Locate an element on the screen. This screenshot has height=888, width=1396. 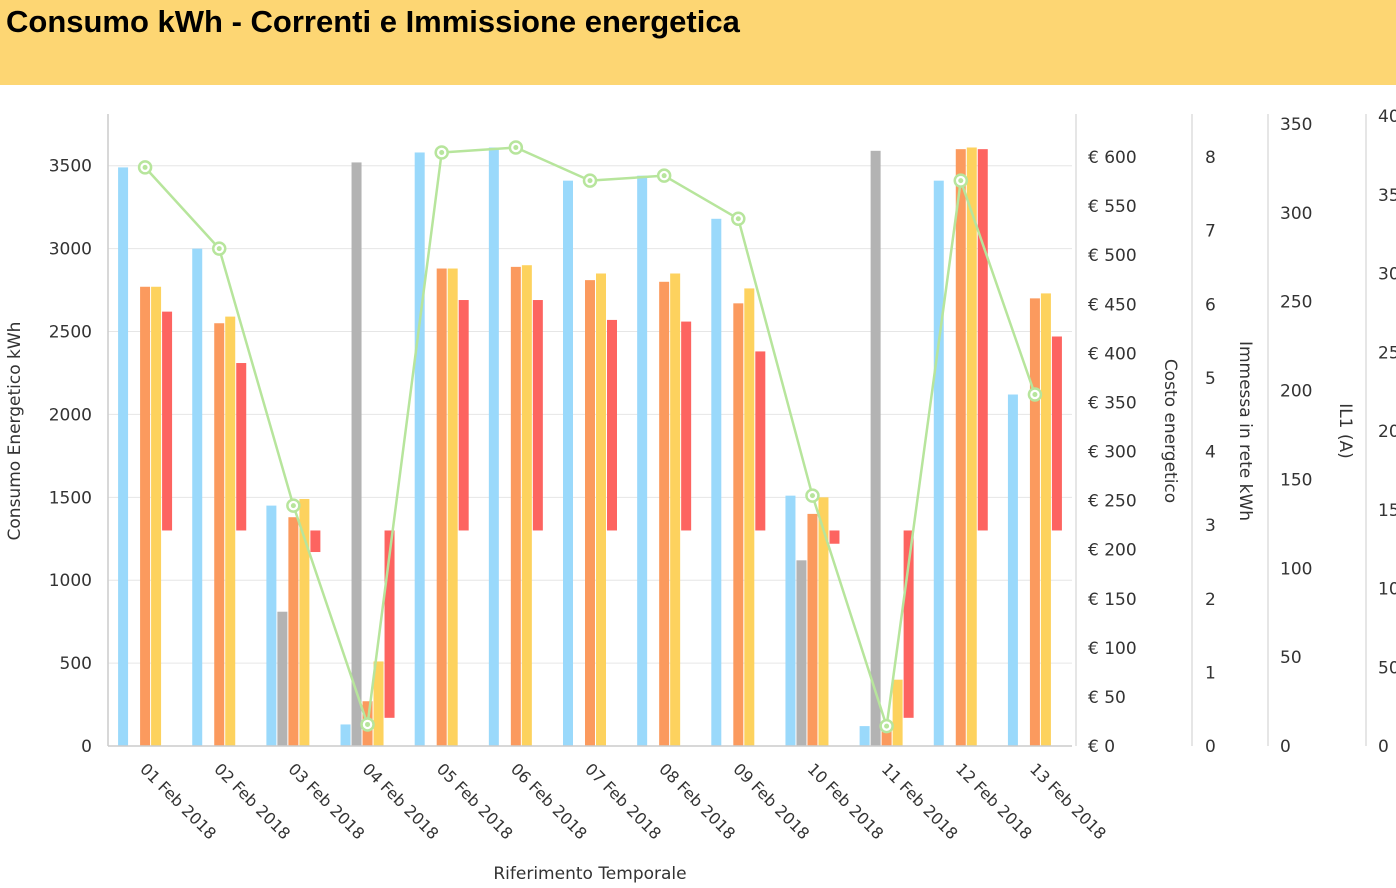
right-axis-tick-label: 3 is located at coordinates (1210, 526).